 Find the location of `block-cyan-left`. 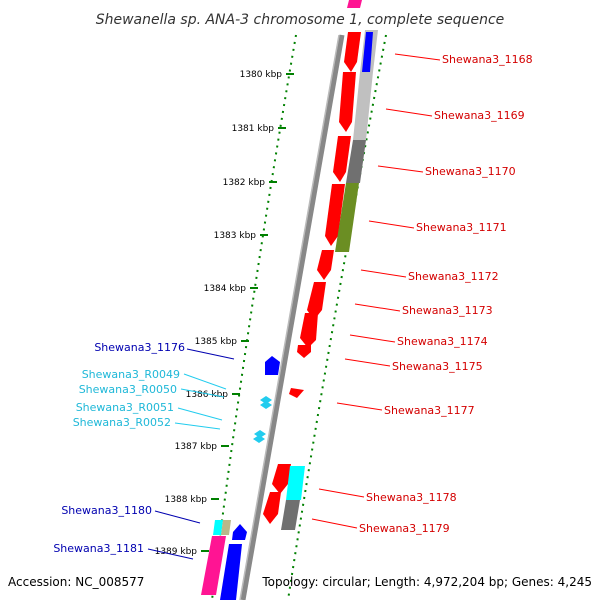

block-cyan-left is located at coordinates (218, 527).